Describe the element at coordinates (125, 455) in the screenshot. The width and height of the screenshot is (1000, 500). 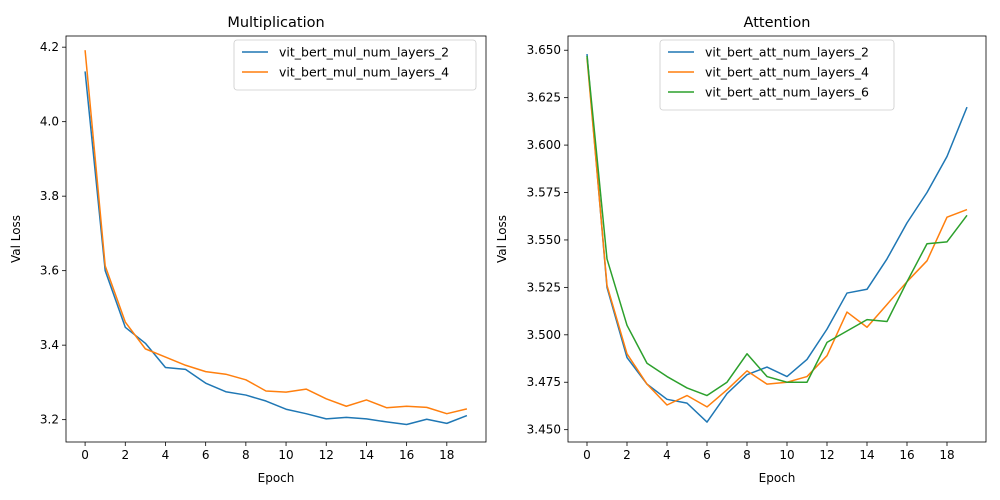
I see `multiplication-x-tick-label: 2` at that location.